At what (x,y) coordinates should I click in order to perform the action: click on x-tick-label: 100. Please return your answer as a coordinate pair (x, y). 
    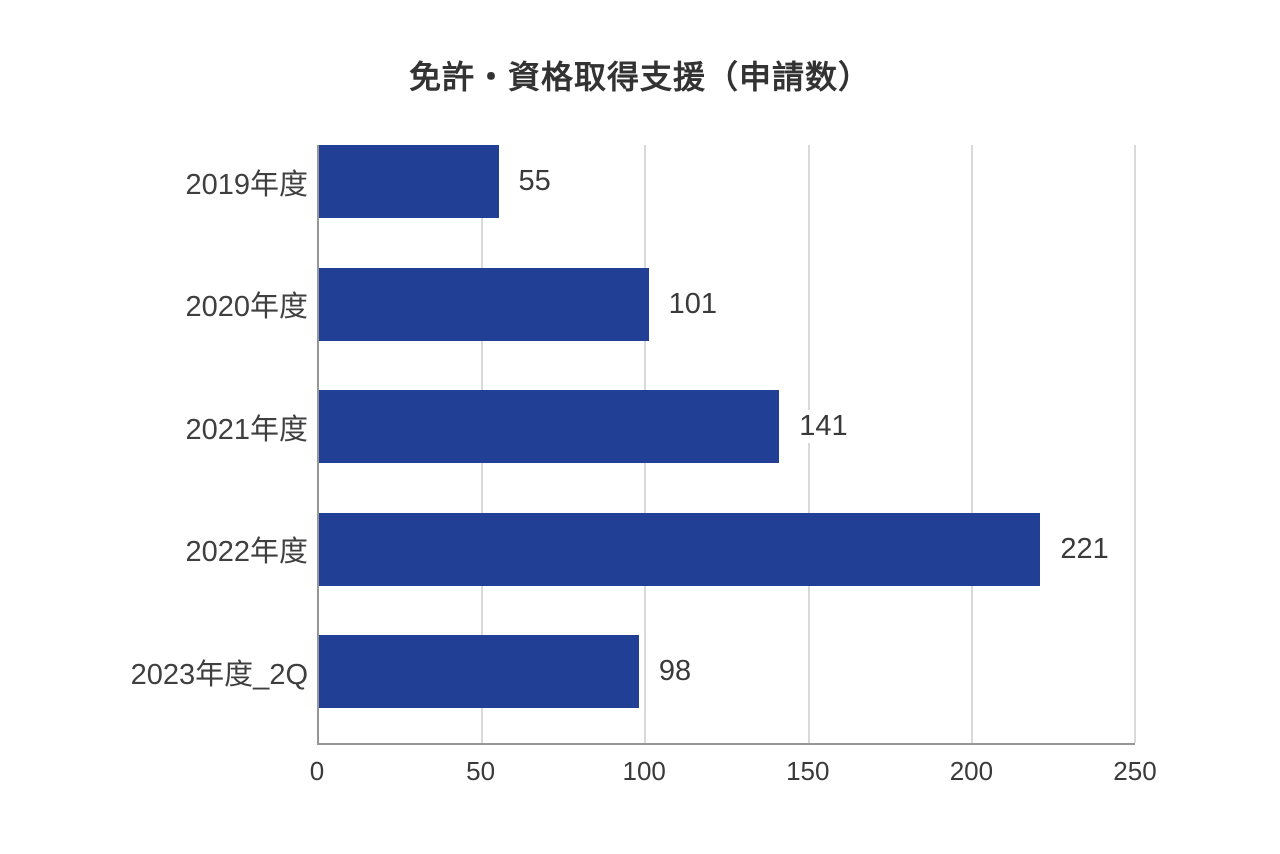
    Looking at the image, I should click on (644, 771).